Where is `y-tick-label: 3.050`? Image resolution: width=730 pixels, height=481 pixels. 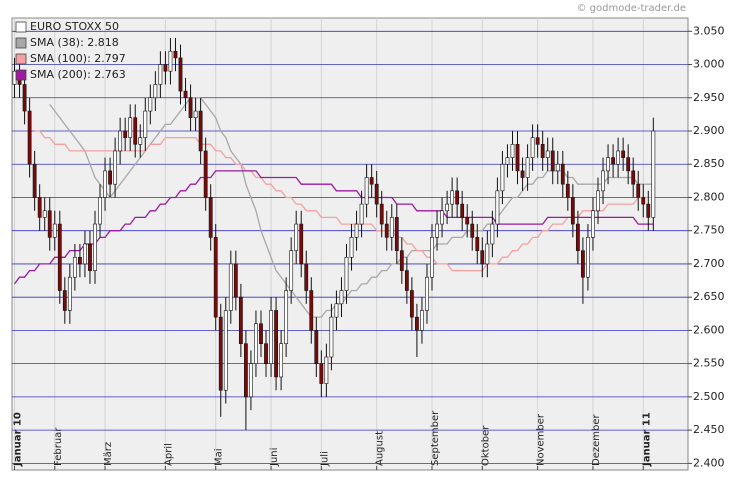
y-tick-label: 3.050 is located at coordinates (709, 30).